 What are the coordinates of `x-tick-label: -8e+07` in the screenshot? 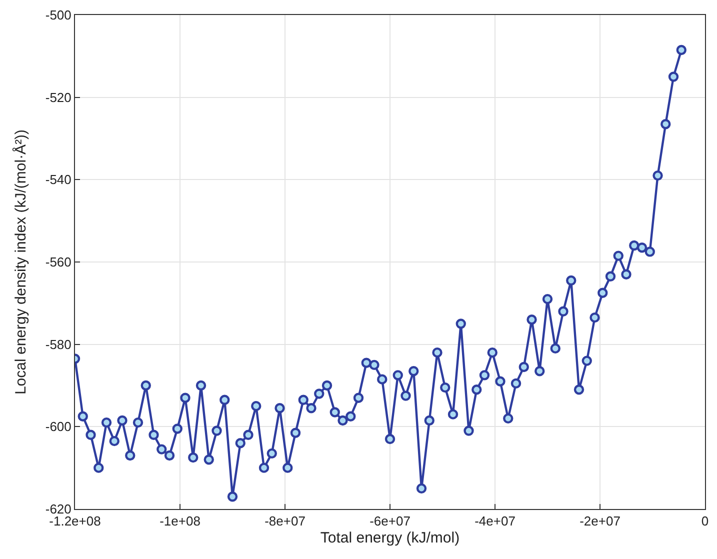 It's located at (285, 521).